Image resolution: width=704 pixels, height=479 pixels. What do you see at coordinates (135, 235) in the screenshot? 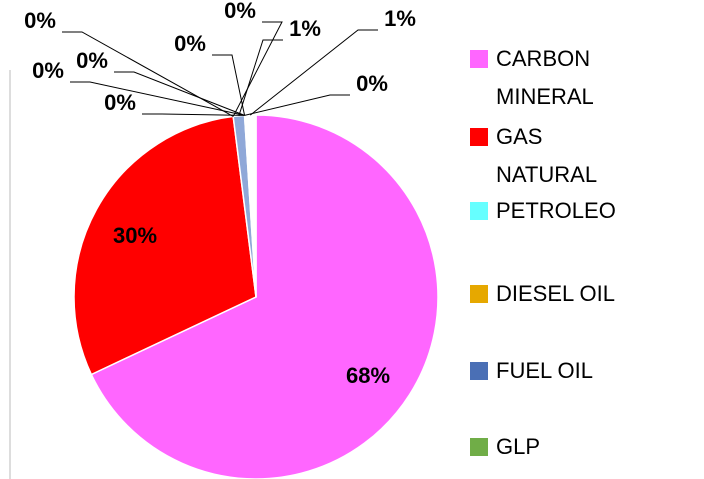
I see `data-label: 30%` at bounding box center [135, 235].